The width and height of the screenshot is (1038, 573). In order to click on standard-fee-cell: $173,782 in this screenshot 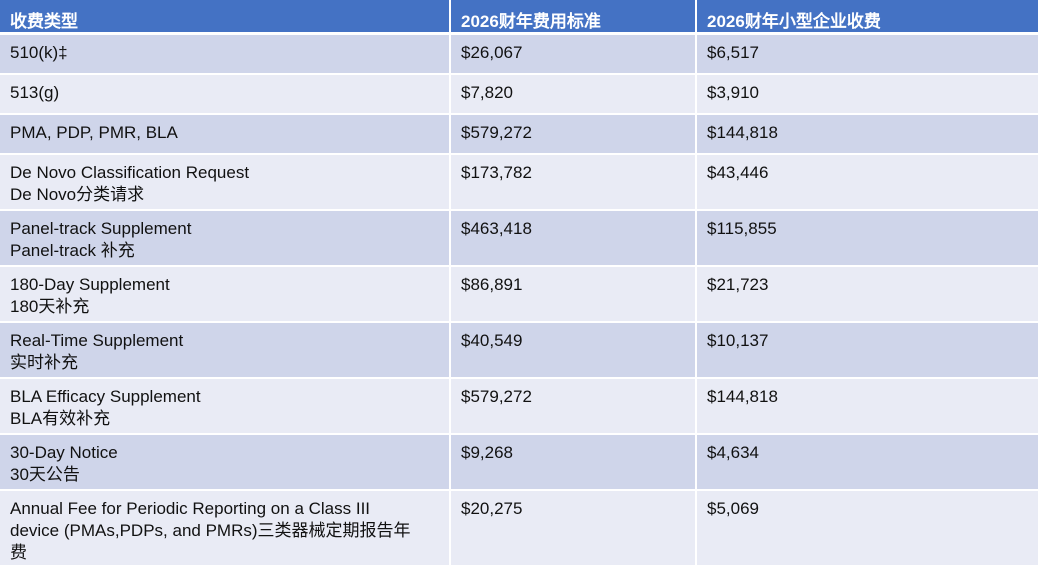, I will do `click(574, 183)`.